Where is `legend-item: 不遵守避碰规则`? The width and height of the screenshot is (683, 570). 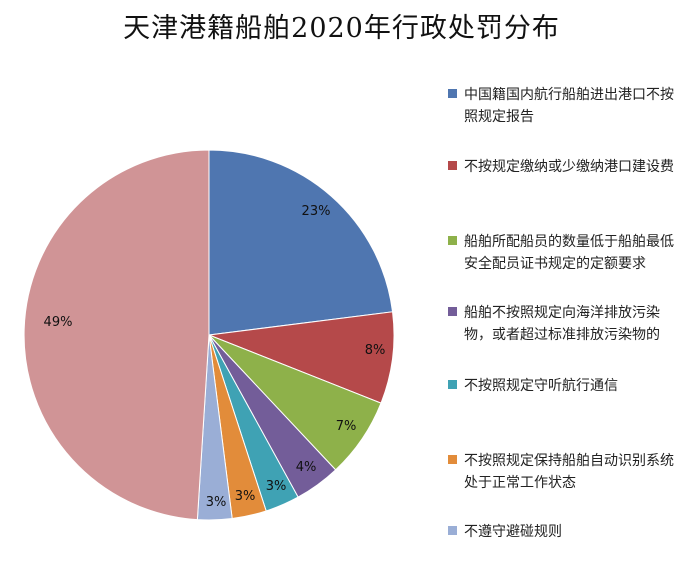 legend-item: 不遵守避碰规则 is located at coordinates (562, 532).